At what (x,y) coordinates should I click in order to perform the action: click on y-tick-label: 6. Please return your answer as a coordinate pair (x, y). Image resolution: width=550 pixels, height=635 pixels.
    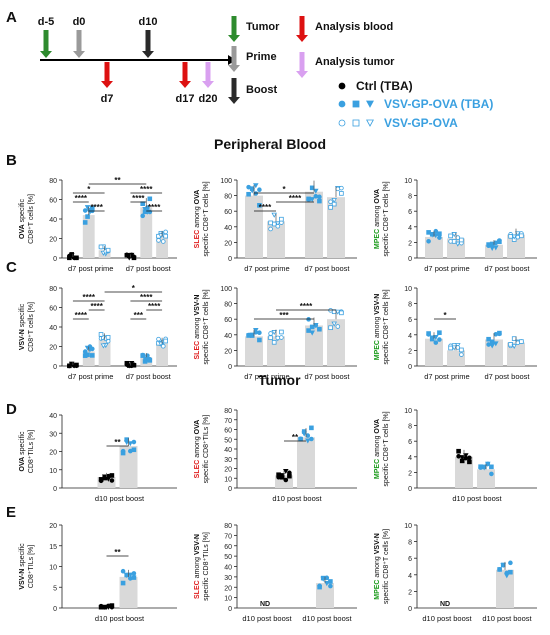
    Looking at the image, I should click on (410, 212).